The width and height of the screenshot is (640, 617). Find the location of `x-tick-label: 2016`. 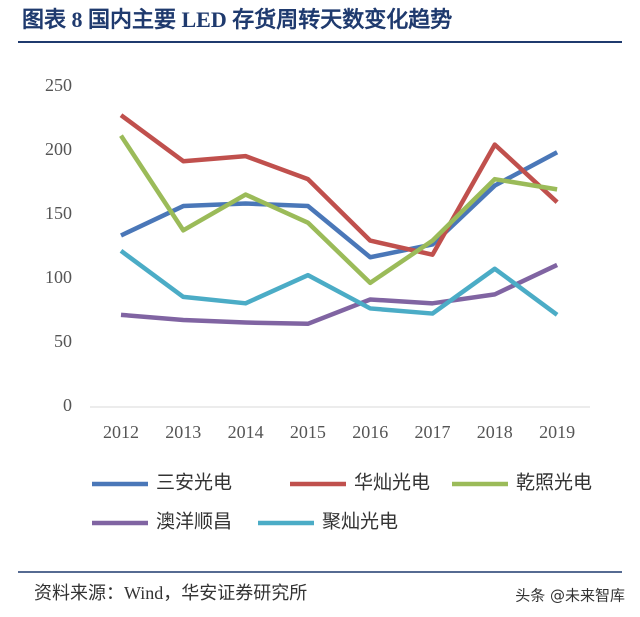

x-tick-label: 2016 is located at coordinates (370, 432).